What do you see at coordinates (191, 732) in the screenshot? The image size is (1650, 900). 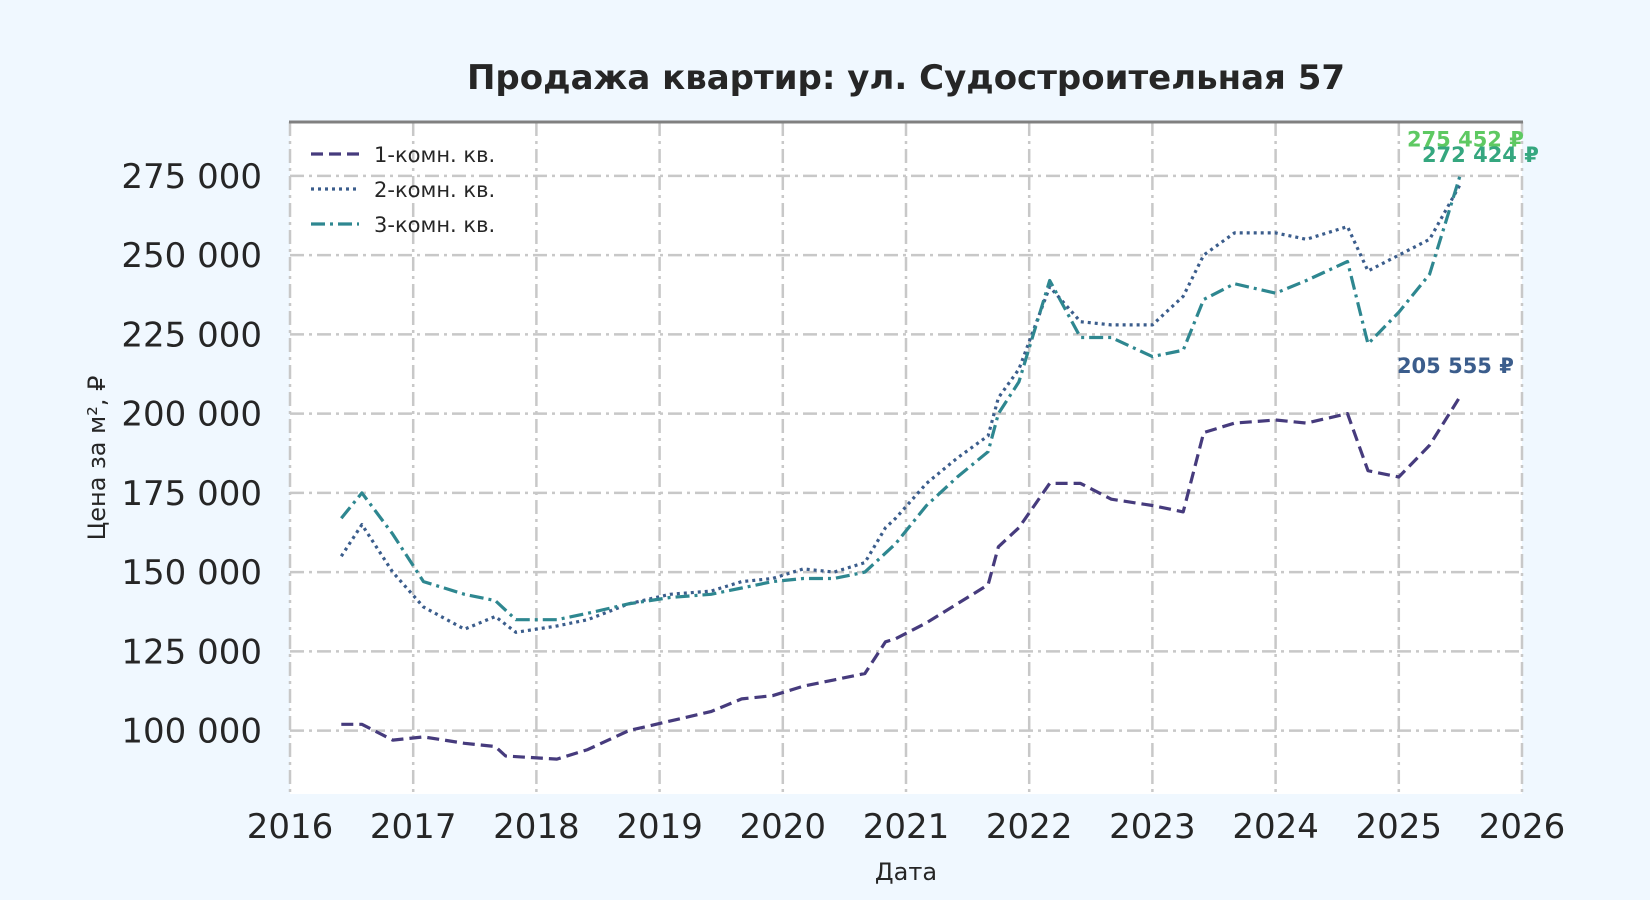 I see `y-tick-label: 100 000` at bounding box center [191, 732].